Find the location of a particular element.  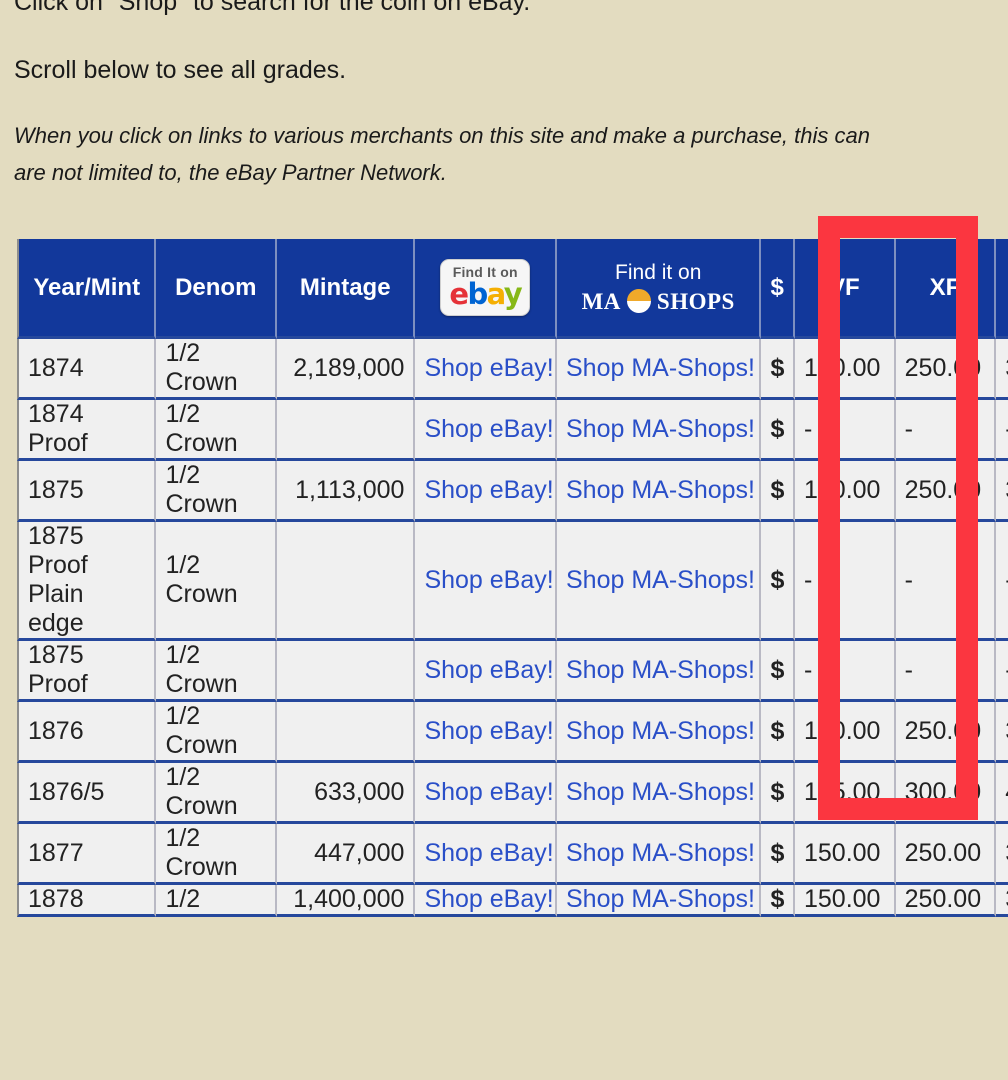

ma-text-right: SHOPS is located at coordinates (695, 301).